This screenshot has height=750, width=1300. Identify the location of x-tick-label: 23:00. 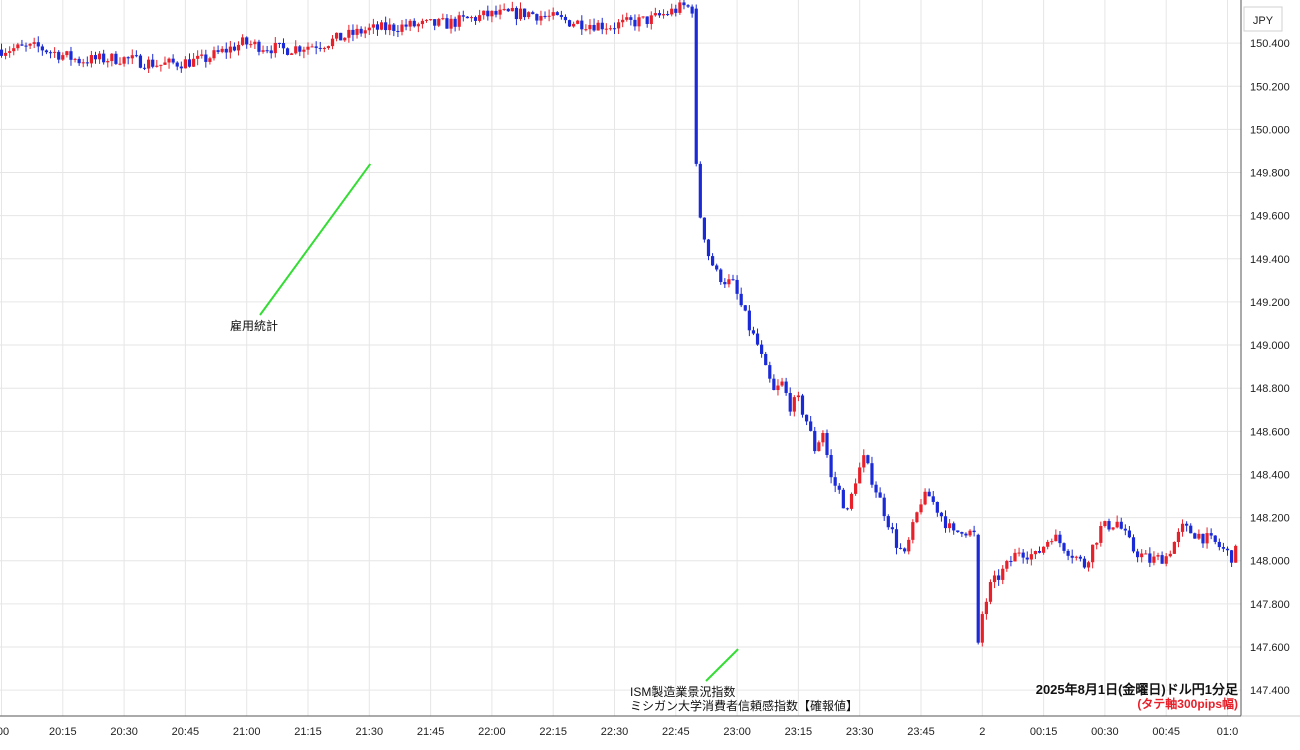
(737, 732).